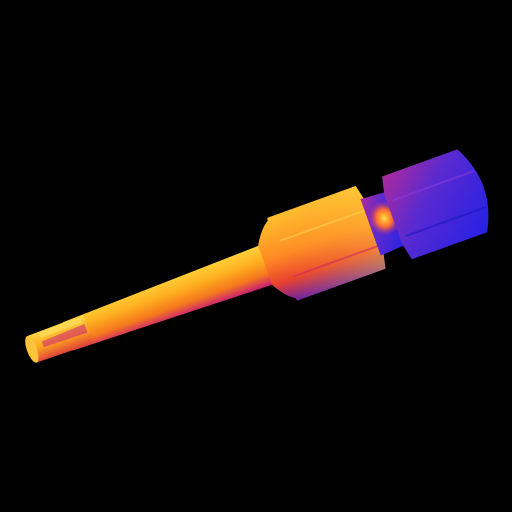  Describe the element at coordinates (173, 296) in the screenshot. I see `shaft` at that location.